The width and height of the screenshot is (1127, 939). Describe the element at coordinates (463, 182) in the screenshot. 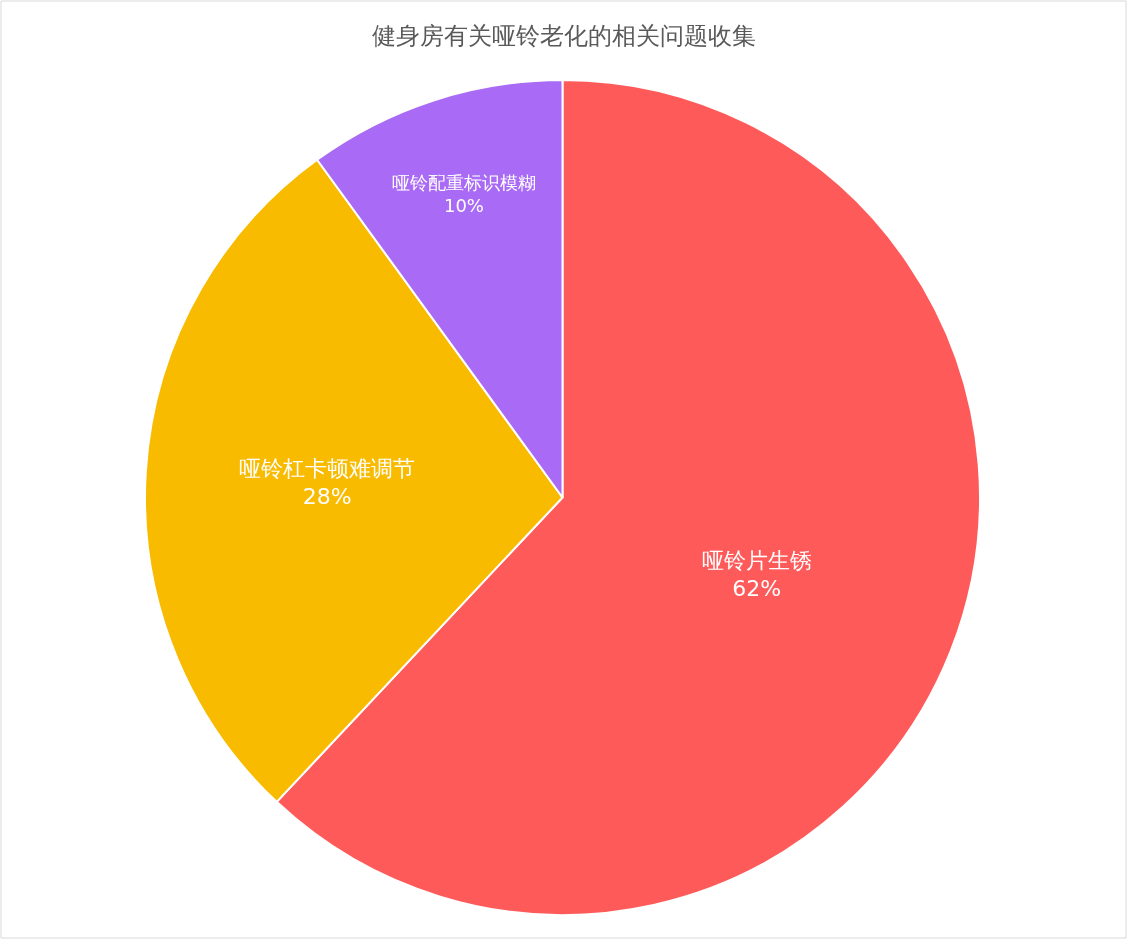

I see `slice-label: 哑铃配重标识模糊` at that location.